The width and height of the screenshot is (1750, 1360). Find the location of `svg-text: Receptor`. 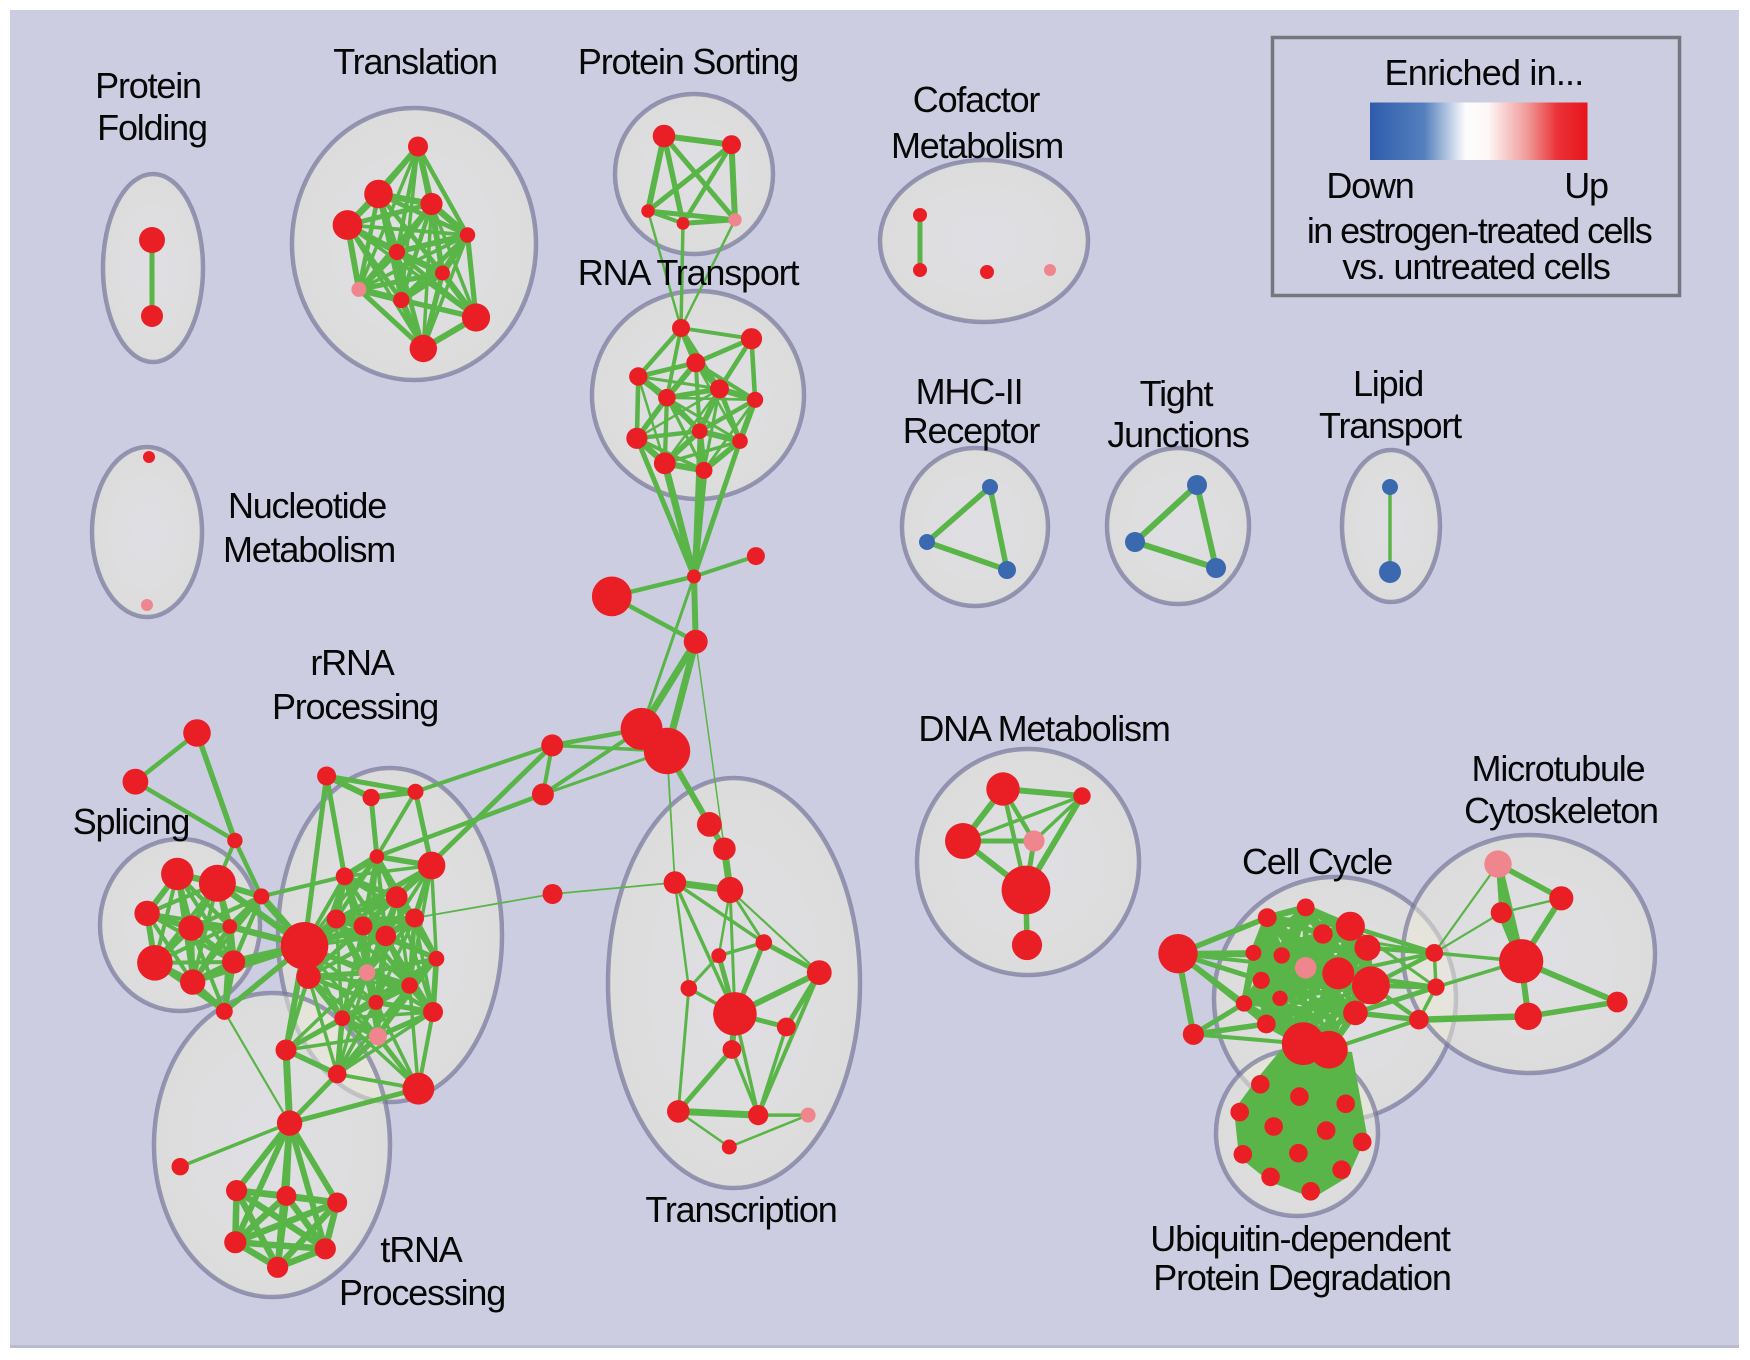

svg-text: Receptor is located at coordinates (972, 430).